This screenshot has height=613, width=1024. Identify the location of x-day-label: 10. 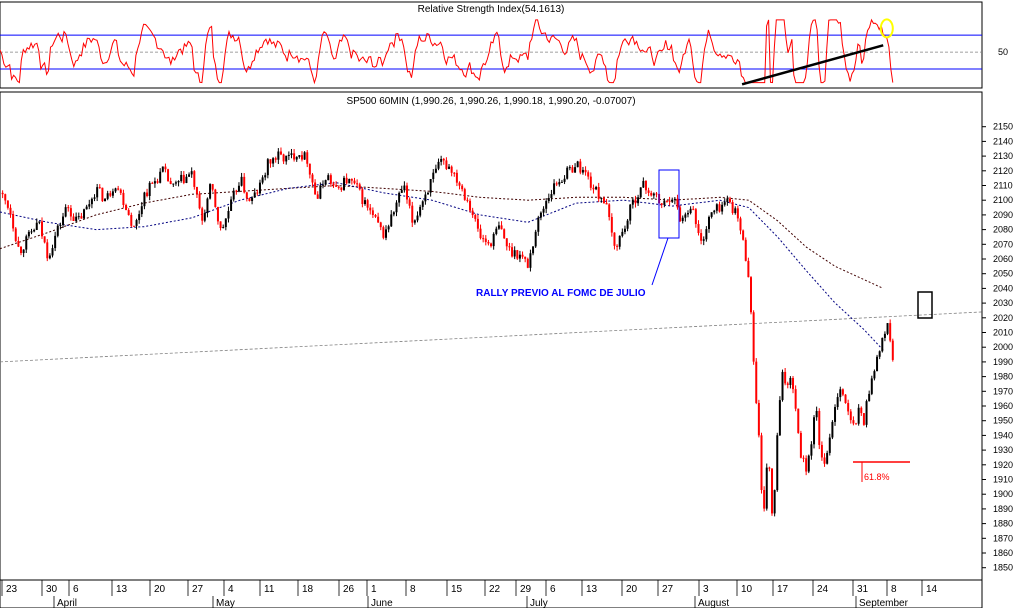
(747, 589).